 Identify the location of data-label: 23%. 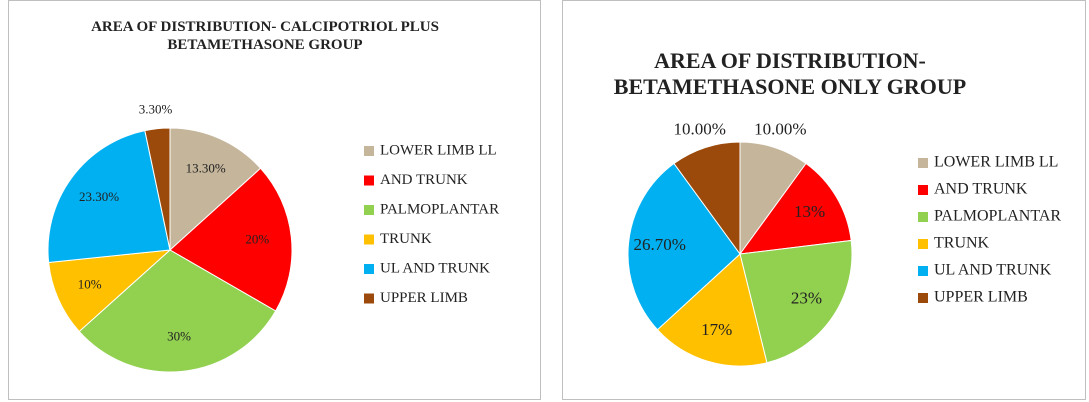
(806, 298).